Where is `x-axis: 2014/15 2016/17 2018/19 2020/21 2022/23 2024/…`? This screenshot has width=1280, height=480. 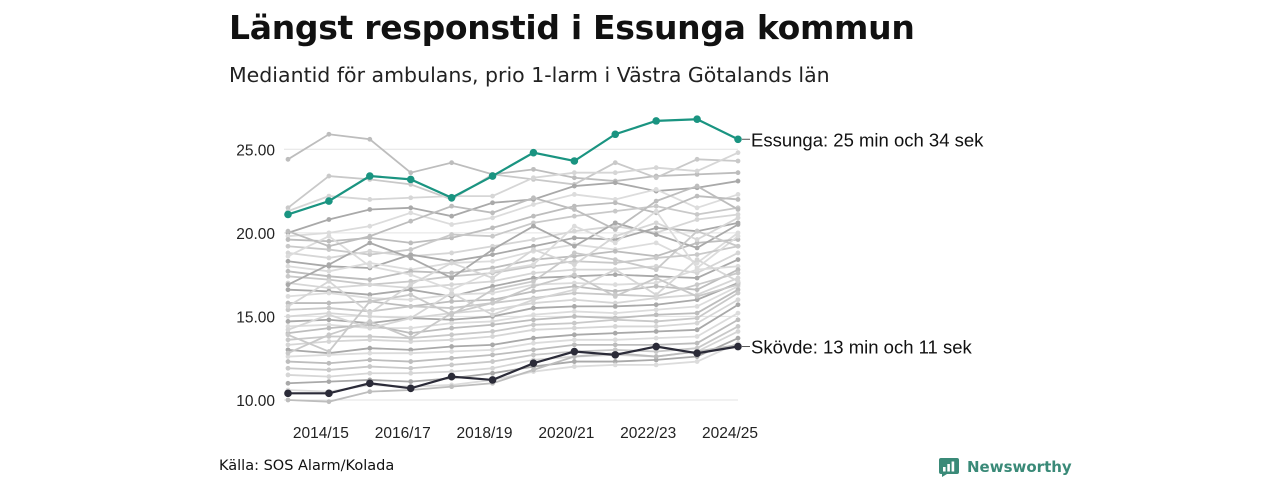 x-axis: 2014/15 2016/17 2018/19 2020/21 2022/23 2024/… is located at coordinates (525, 433).